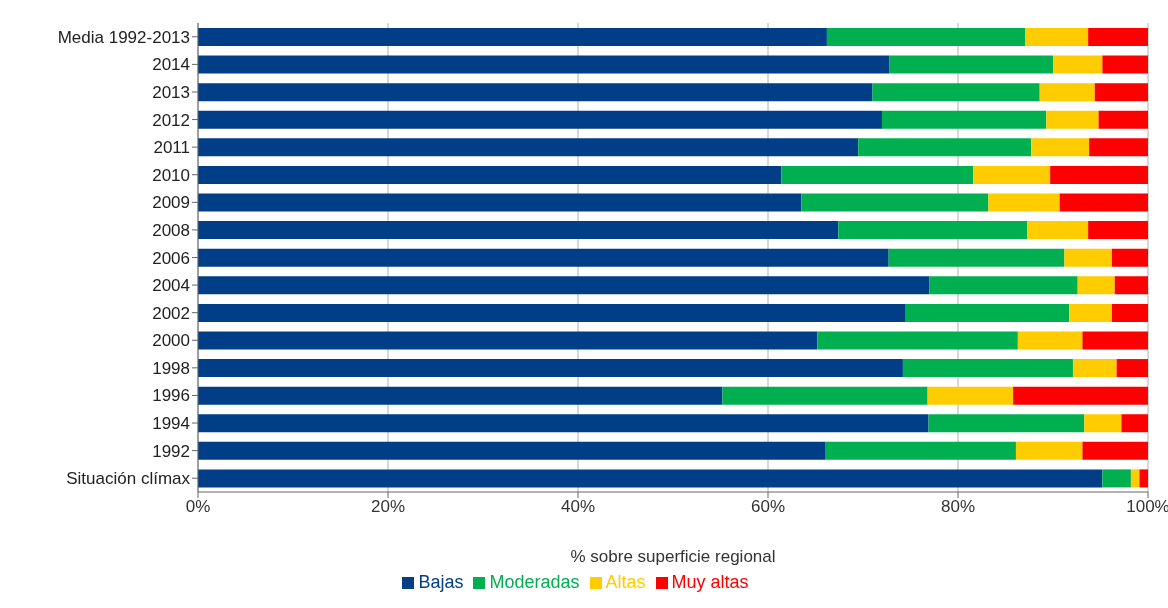  I want to click on x-tick-label: 60%, so click(768, 507).